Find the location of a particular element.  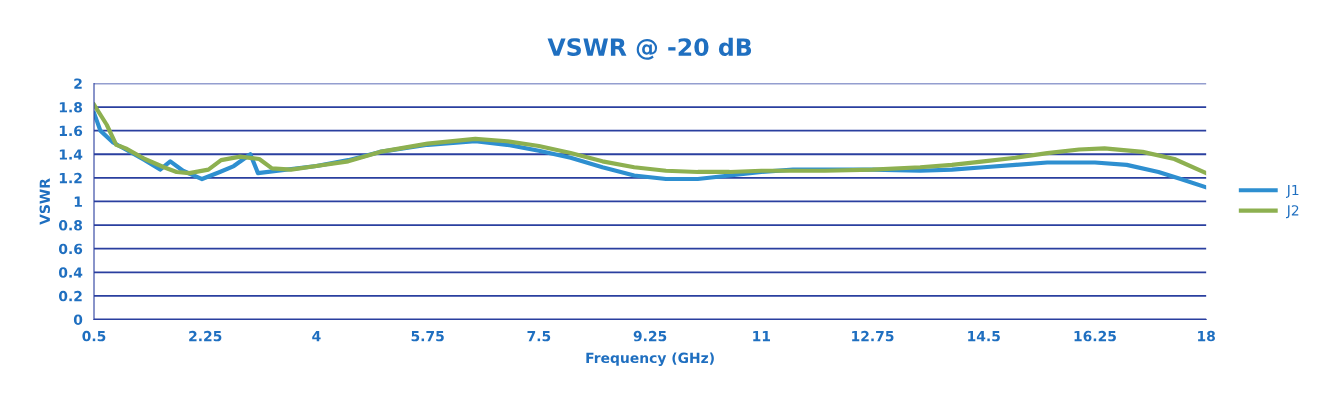

y-tick-label: 0.8 is located at coordinates (70, 225).